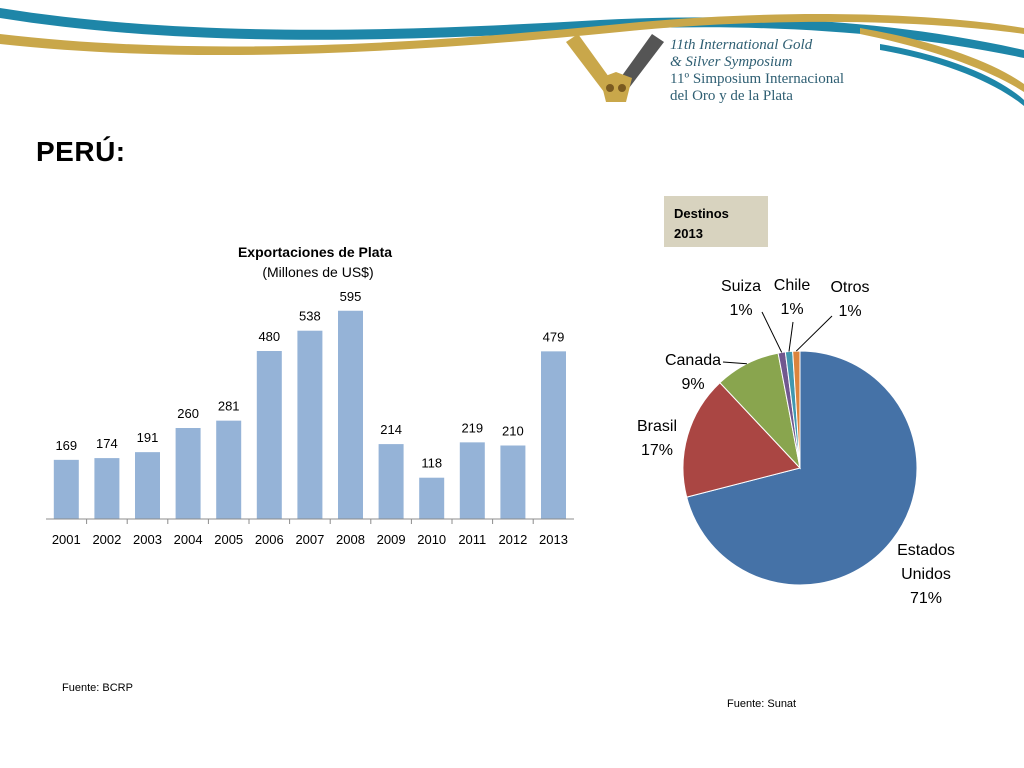 This screenshot has height=768, width=1024. What do you see at coordinates (351, 296) in the screenshot?
I see `bar-value-label-2008: 595` at bounding box center [351, 296].